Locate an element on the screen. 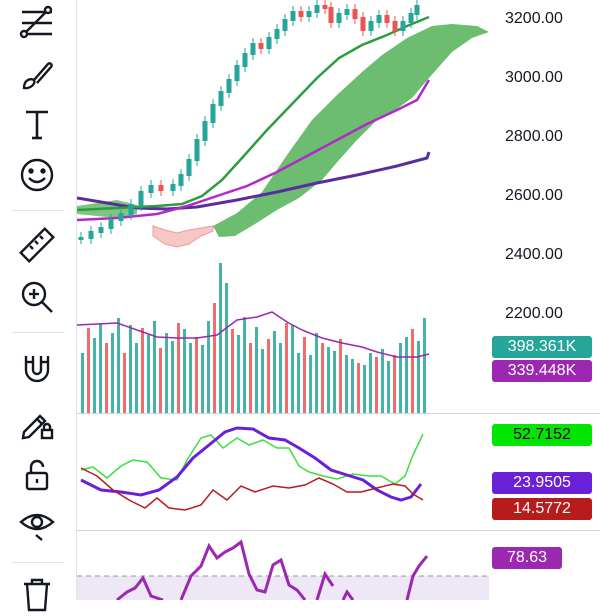 The image size is (600, 616). oscillator-green-line is located at coordinates (252, 459).